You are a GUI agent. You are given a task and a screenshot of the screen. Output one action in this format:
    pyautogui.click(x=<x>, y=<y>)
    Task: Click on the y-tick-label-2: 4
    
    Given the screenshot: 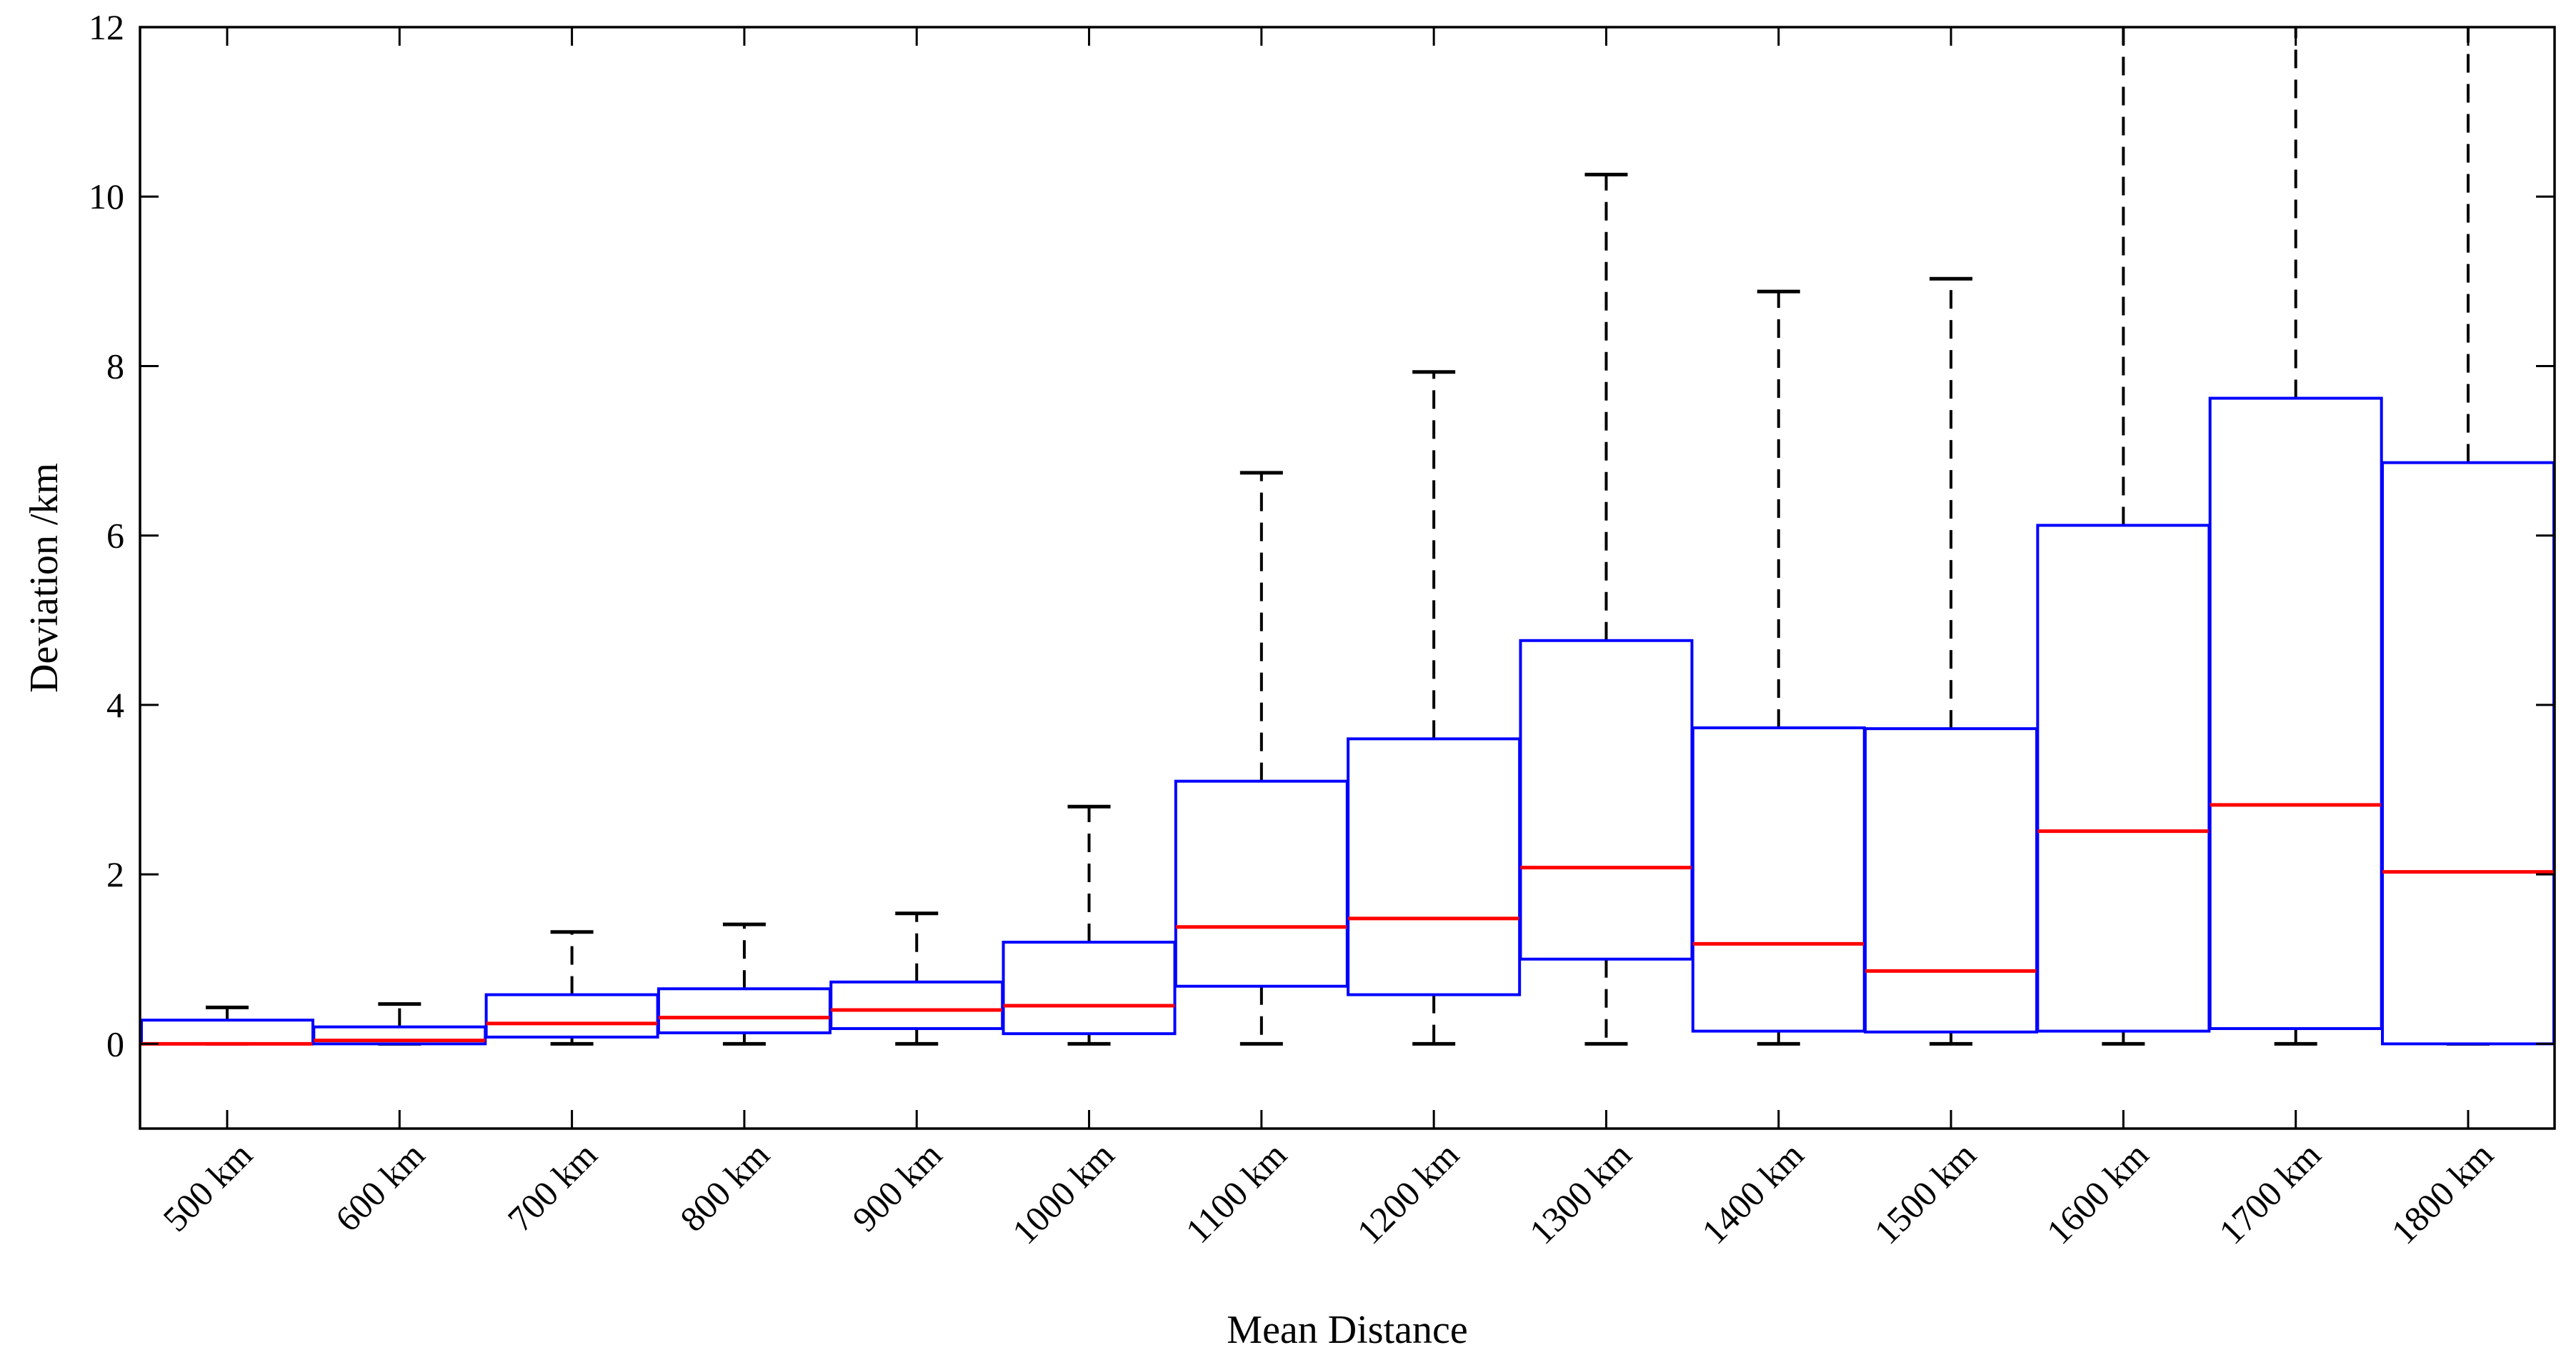 What is the action you would take?
    pyautogui.click(x=115, y=705)
    